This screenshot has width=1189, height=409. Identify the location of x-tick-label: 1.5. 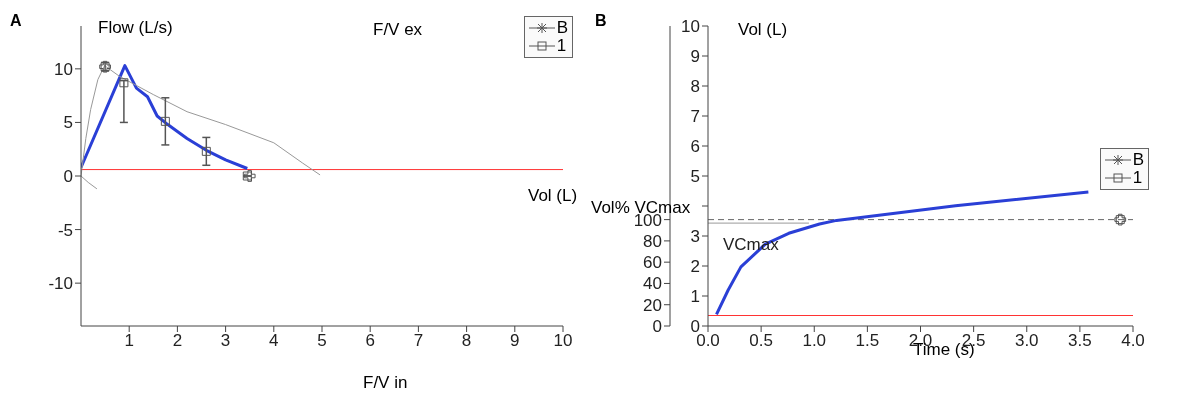
(867, 341).